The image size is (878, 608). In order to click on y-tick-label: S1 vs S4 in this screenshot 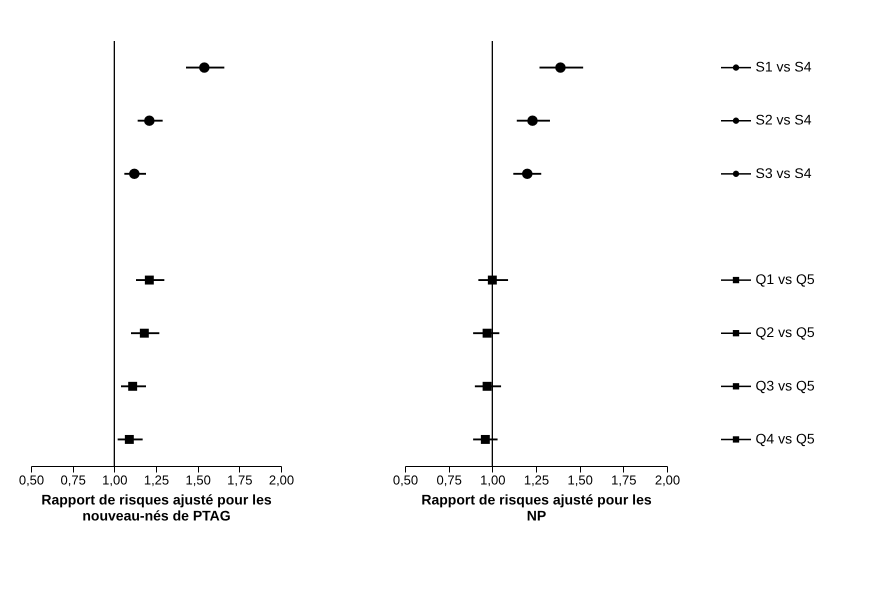, I will do `click(784, 66)`.